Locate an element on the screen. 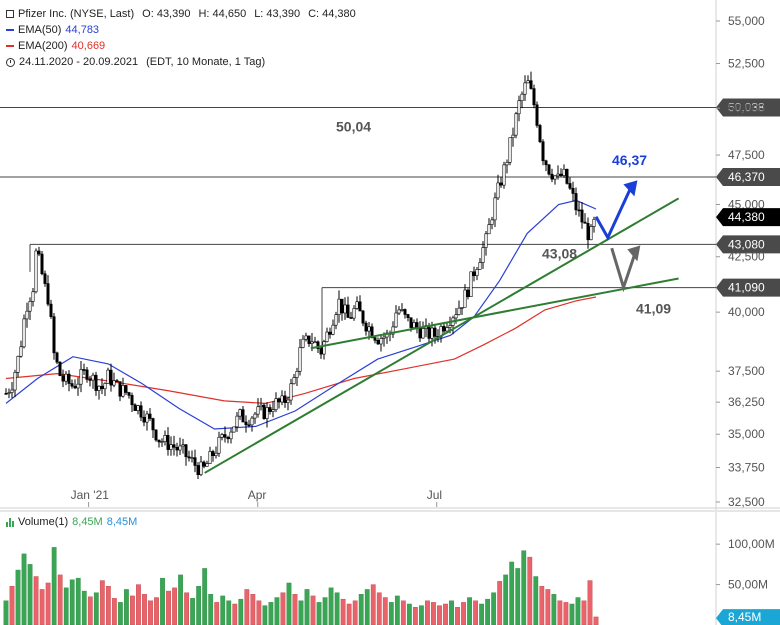  ema50-label: EMA(50) is located at coordinates (40, 30).